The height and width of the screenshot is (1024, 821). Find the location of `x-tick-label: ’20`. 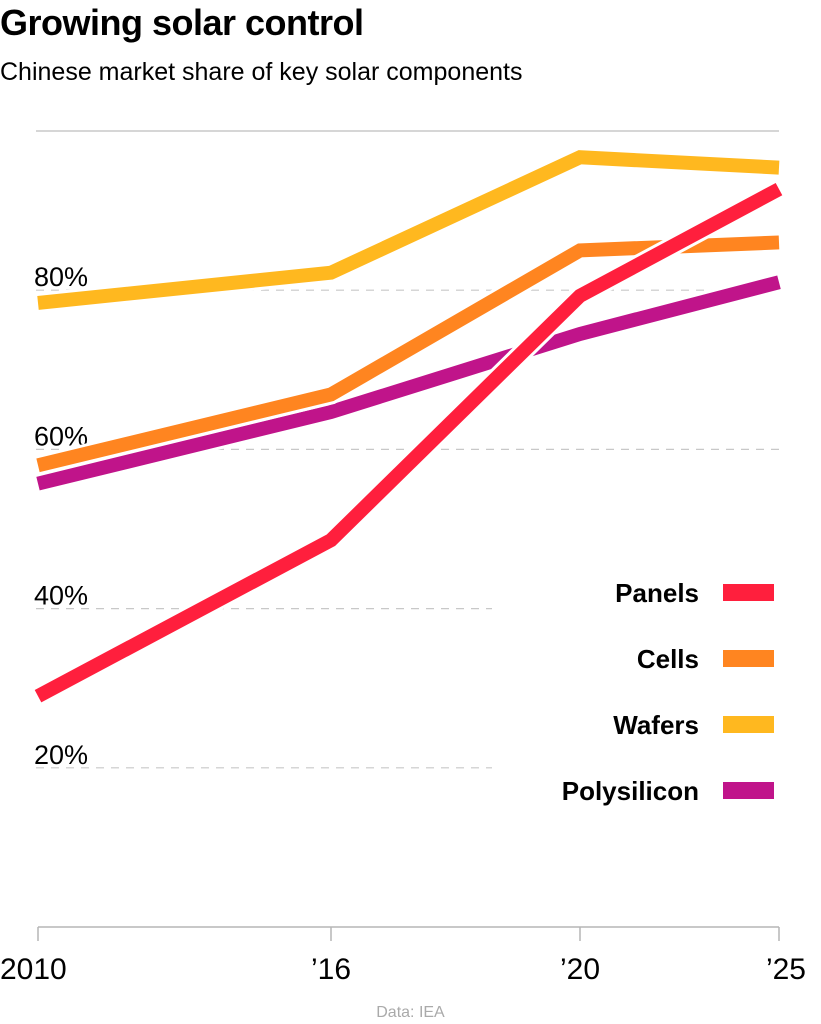

x-tick-label: ’20 is located at coordinates (580, 969).